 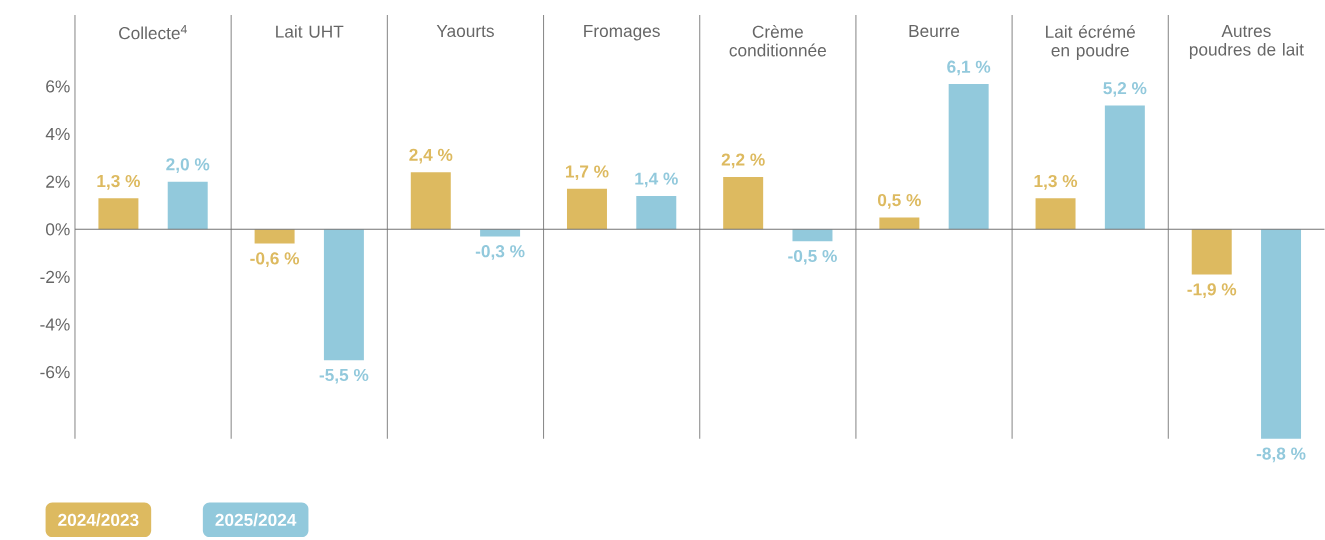 What do you see at coordinates (1090, 42) in the screenshot?
I see `x-tick-label: Lait écrémé en poudre` at bounding box center [1090, 42].